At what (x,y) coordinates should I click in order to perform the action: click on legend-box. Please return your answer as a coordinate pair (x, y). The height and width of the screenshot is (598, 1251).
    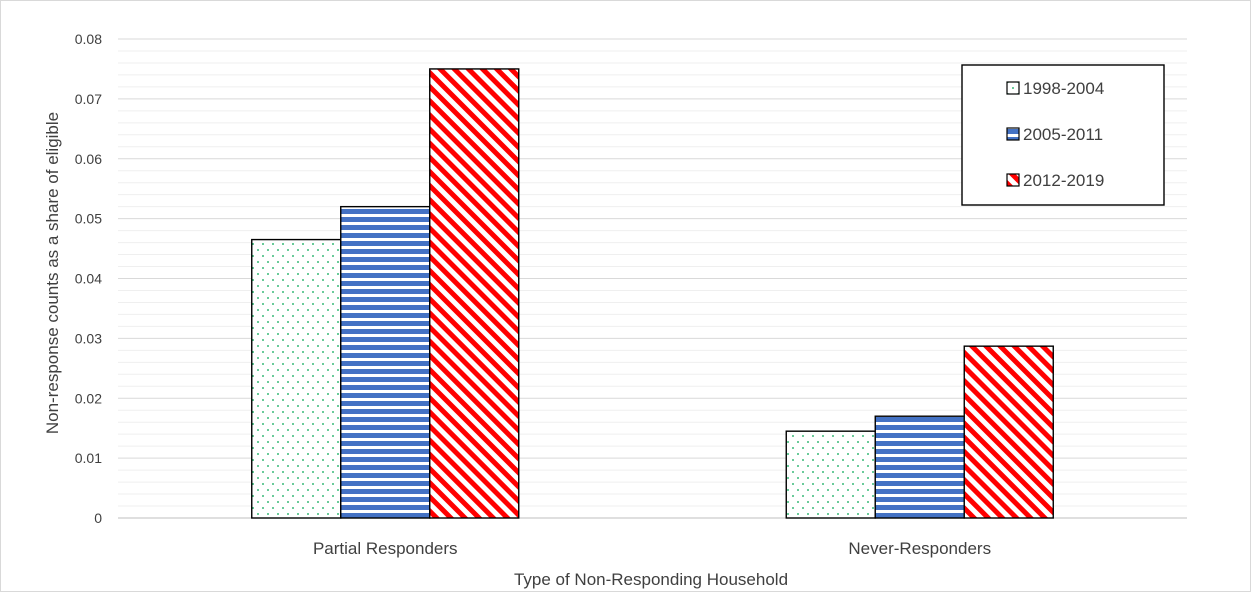
    Looking at the image, I should click on (1063, 135).